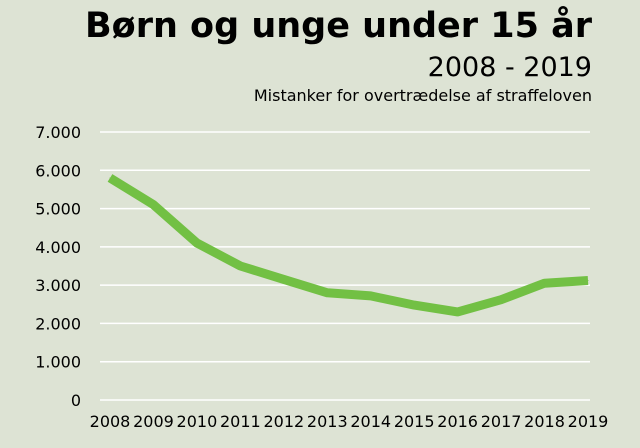 The height and width of the screenshot is (448, 640). What do you see at coordinates (283, 421) in the screenshot?
I see `x-tick-label: 2012` at bounding box center [283, 421].